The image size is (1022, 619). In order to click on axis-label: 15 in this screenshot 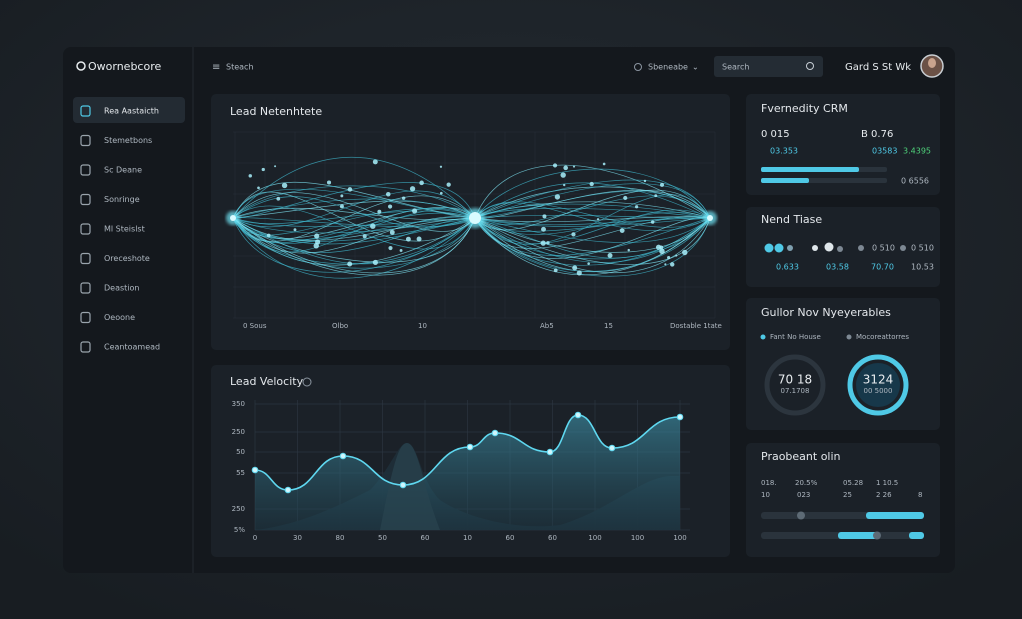, I will do `click(608, 326)`.